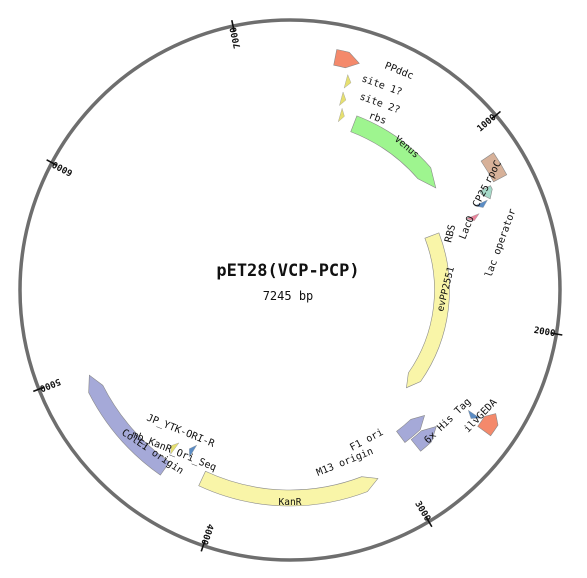 Image resolution: width=587 pixels, height=578 pixels. I want to click on tick-label-6000: 6000, so click(63, 167).